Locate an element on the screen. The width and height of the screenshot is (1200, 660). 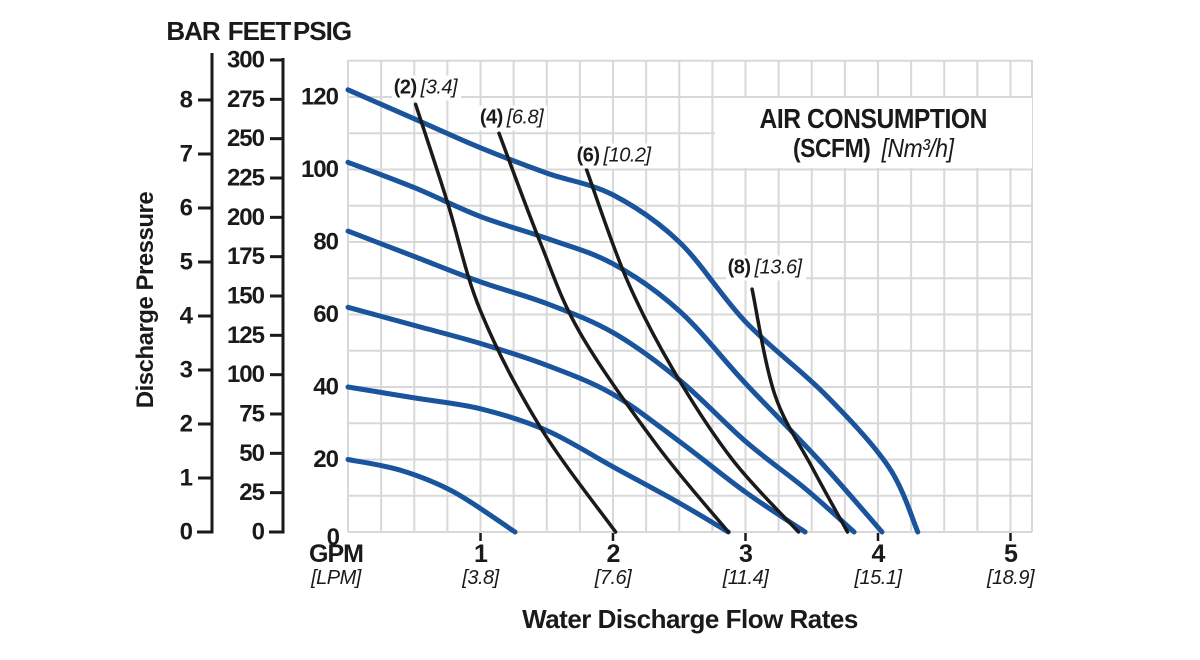
feet-tick-label-25: 25 is located at coordinates (251, 492).